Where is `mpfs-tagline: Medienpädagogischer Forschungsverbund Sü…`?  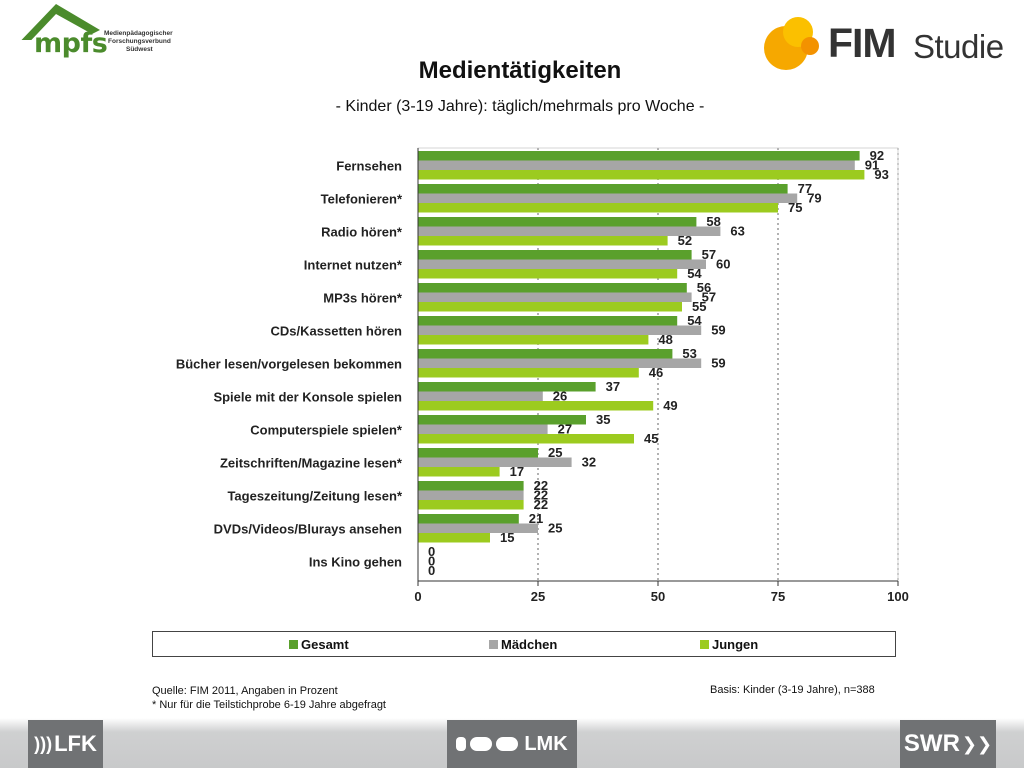
mpfs-tagline: Medienpädagogischer Forschungsverbund Sü… is located at coordinates (149, 42).